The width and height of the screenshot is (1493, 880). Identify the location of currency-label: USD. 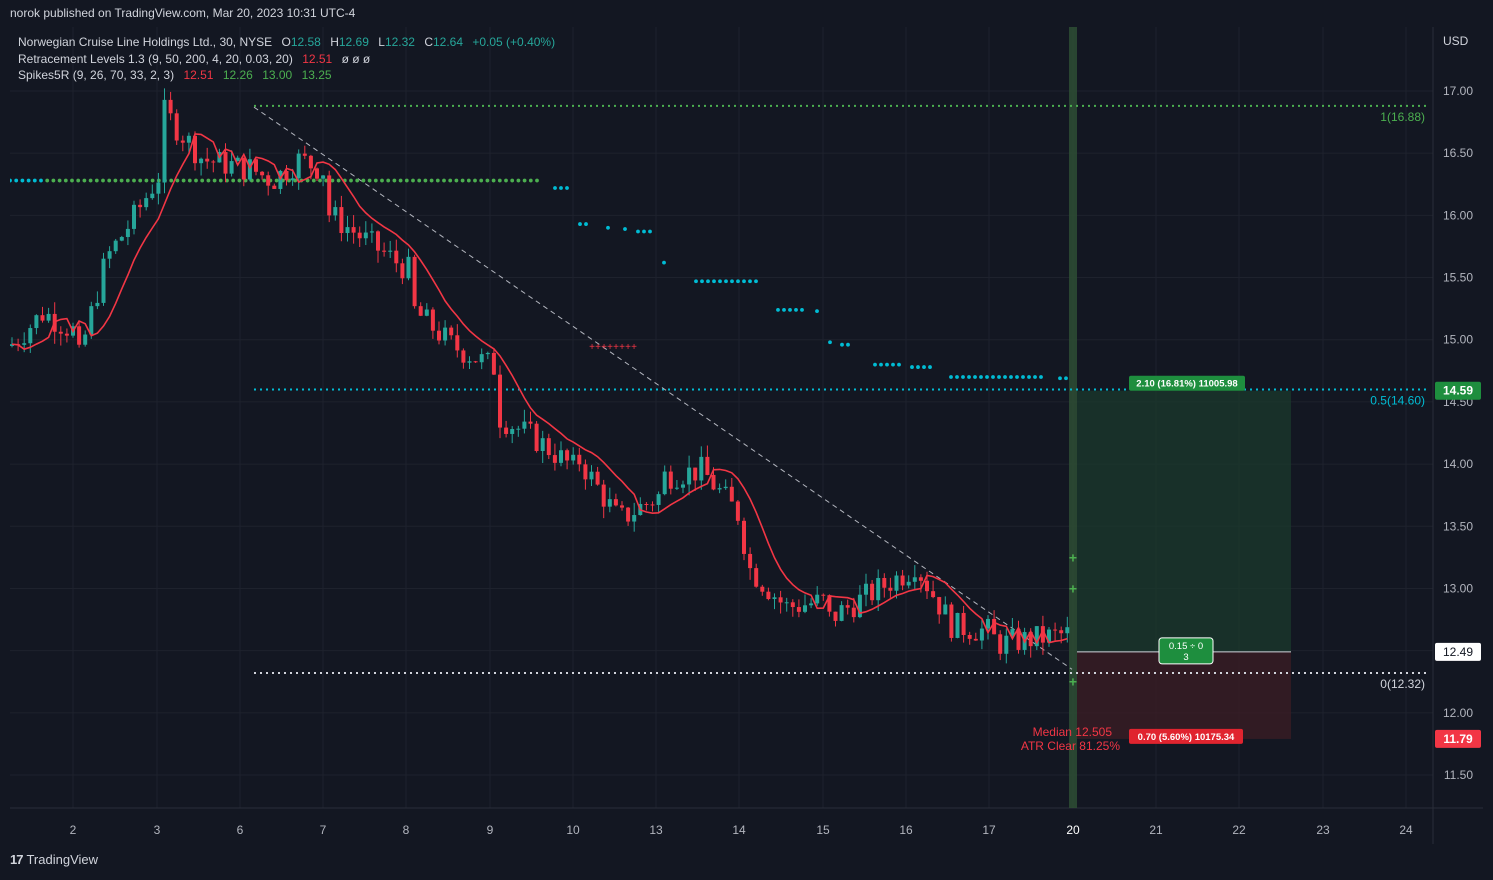
(1456, 41).